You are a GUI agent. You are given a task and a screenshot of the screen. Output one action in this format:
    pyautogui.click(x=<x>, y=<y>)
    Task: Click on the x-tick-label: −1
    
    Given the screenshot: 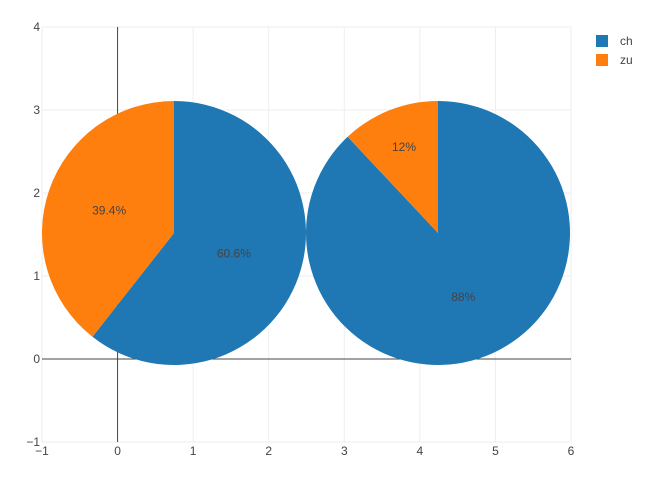 What is the action you would take?
    pyautogui.click(x=42, y=451)
    